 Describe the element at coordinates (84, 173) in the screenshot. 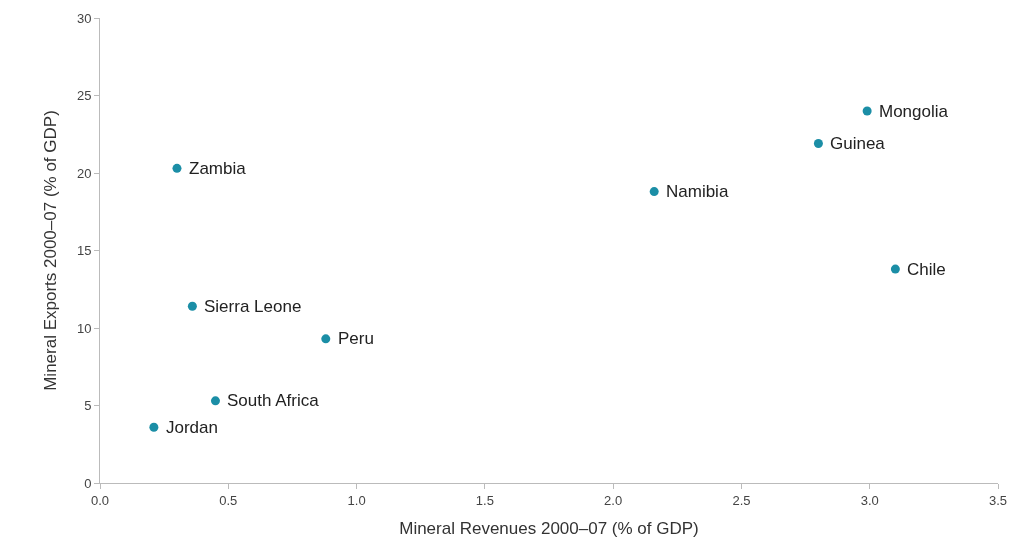

I see `y-tick-label: 20` at that location.